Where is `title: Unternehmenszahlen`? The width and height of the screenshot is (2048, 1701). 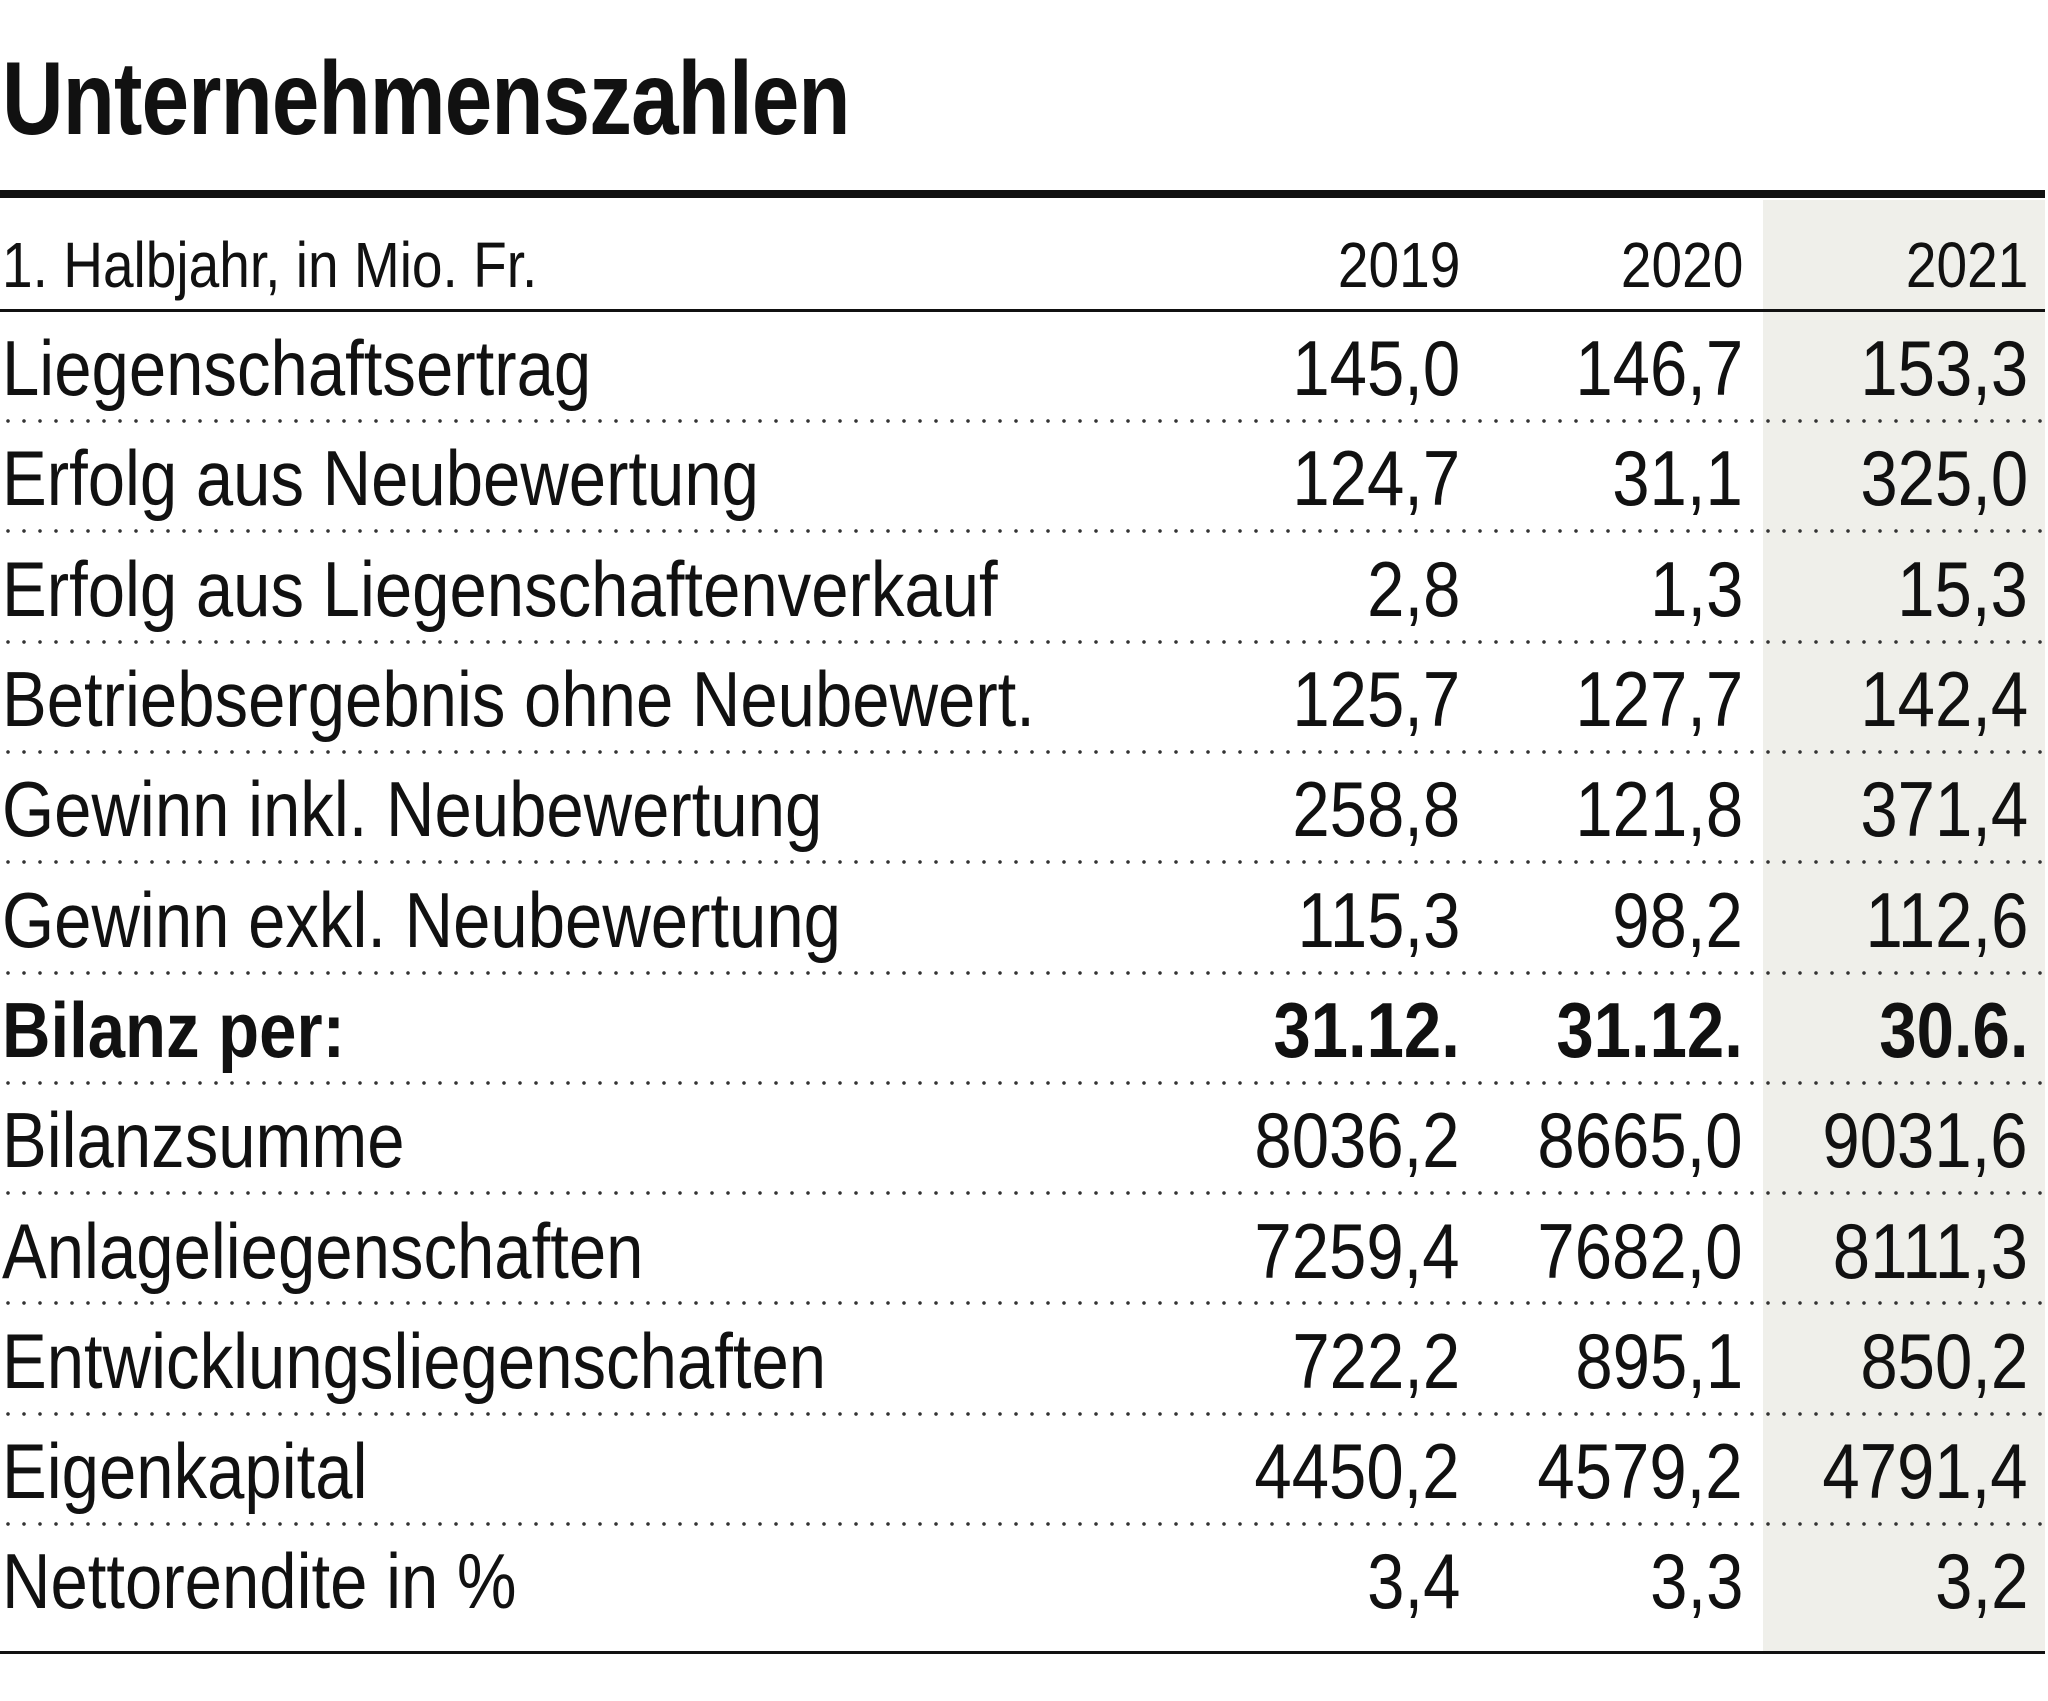
title: Unternehmenszahlen is located at coordinates (426, 99).